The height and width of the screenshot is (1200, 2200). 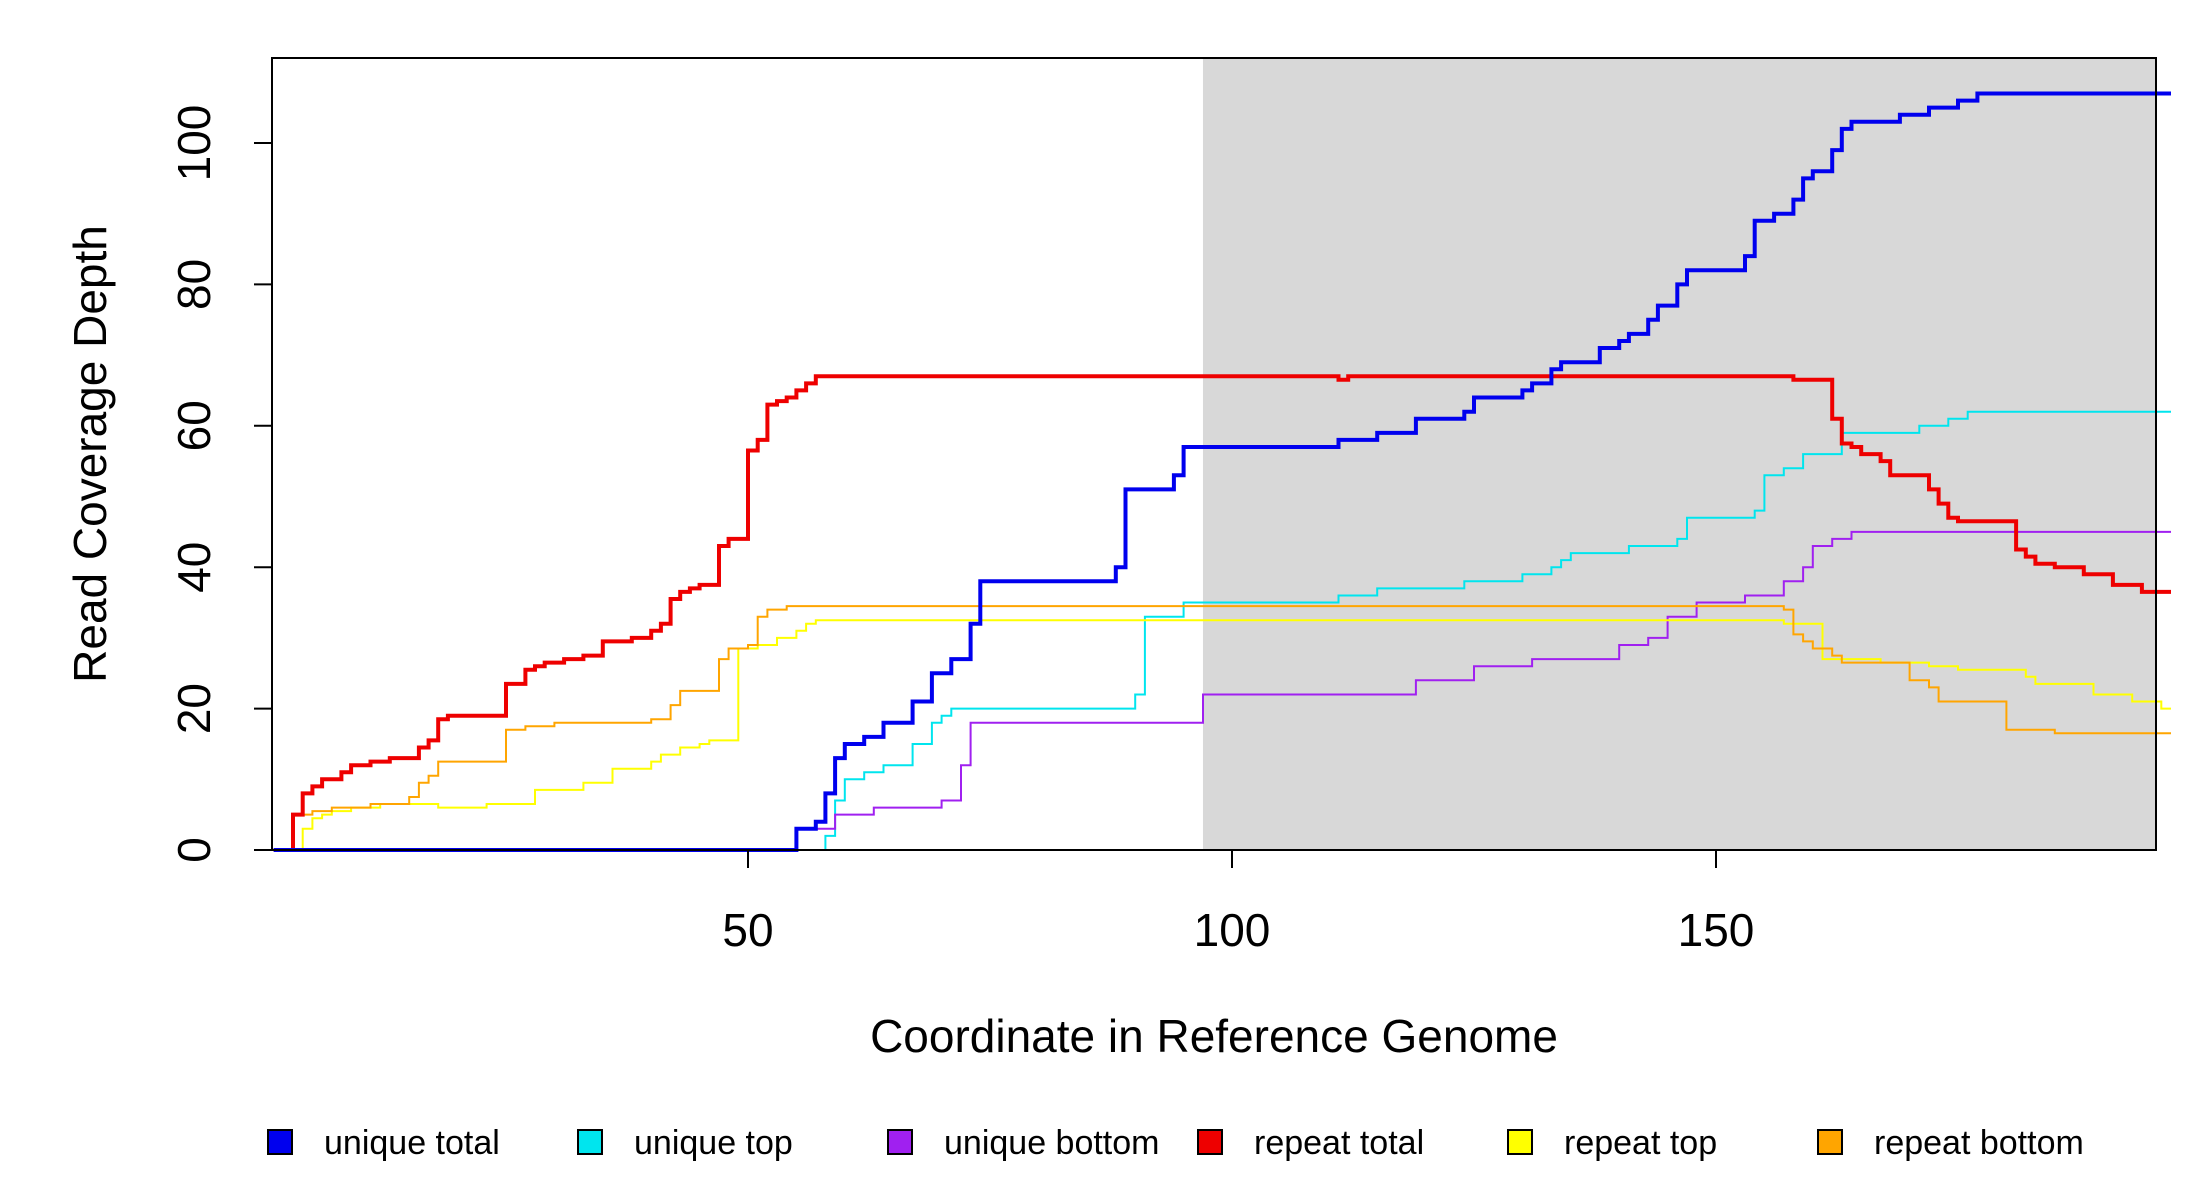 I want to click on y-tick-label-40: 40, so click(x=194, y=567).